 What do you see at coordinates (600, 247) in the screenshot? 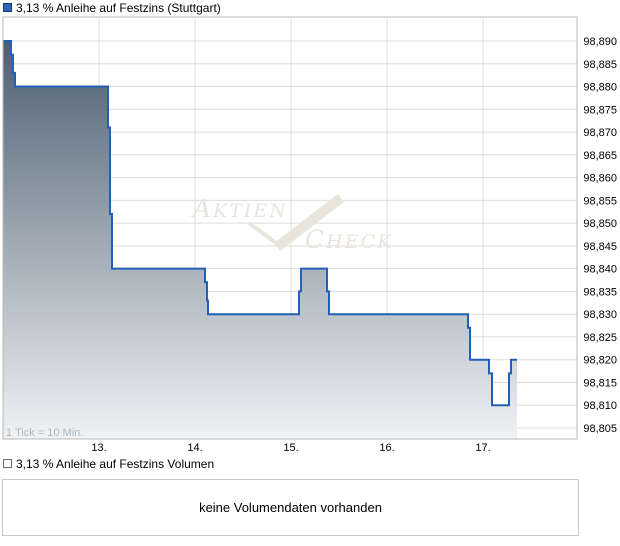
I see `y-tick-label: 98,845` at bounding box center [600, 247].